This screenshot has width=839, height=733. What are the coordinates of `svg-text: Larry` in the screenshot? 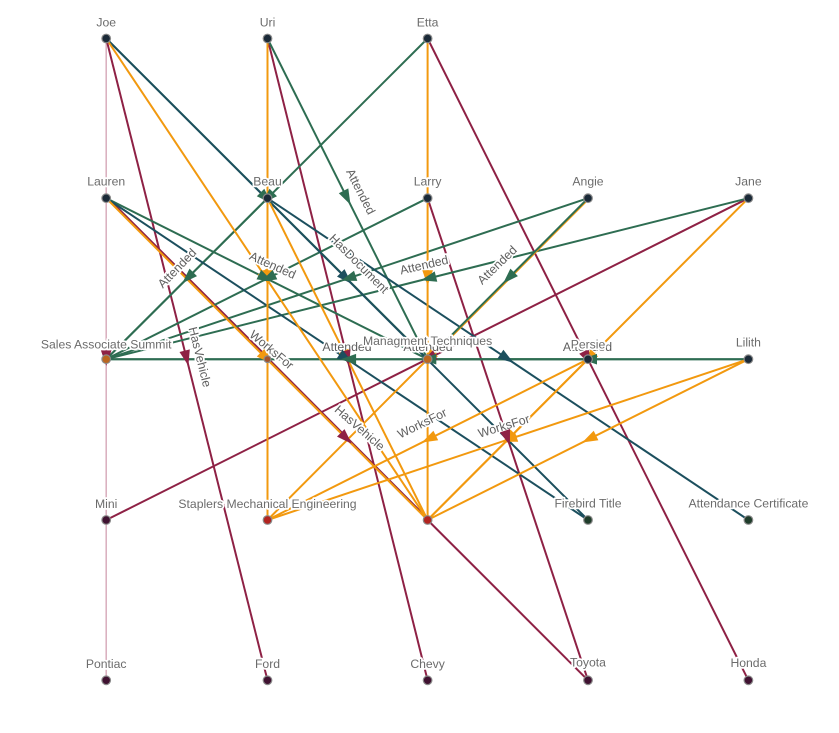 It's located at (428, 182).